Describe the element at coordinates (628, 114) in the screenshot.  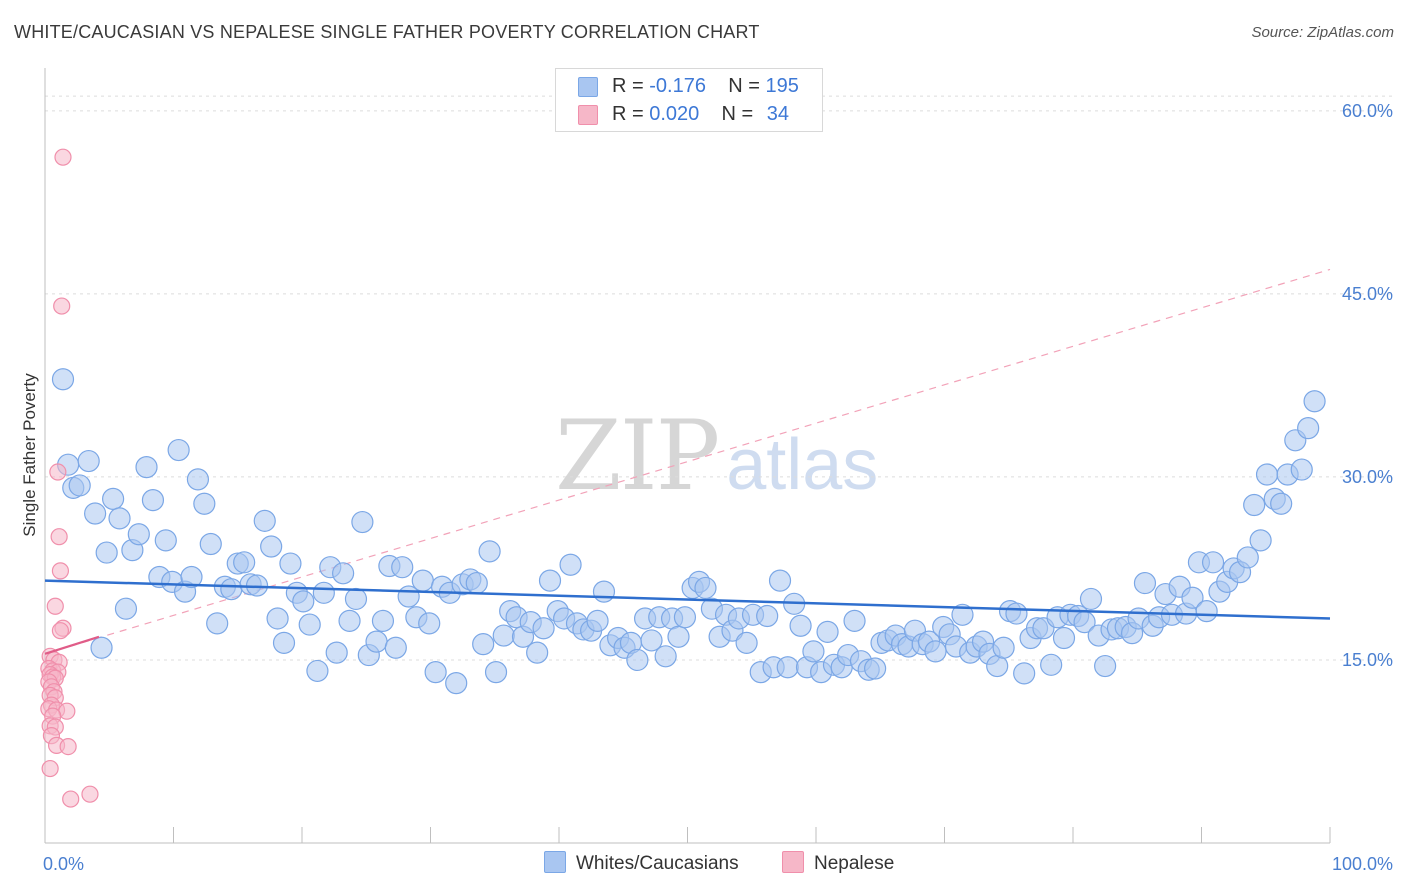
I see `r-label: R =` at that location.